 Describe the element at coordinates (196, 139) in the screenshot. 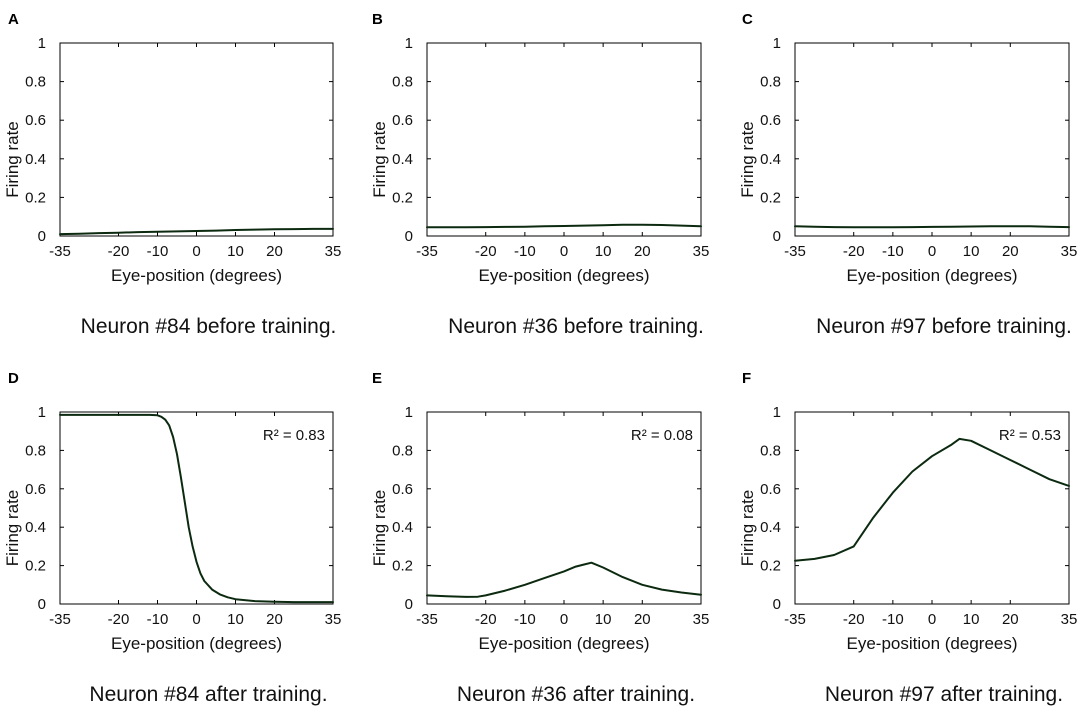

I see `plot-frame` at that location.